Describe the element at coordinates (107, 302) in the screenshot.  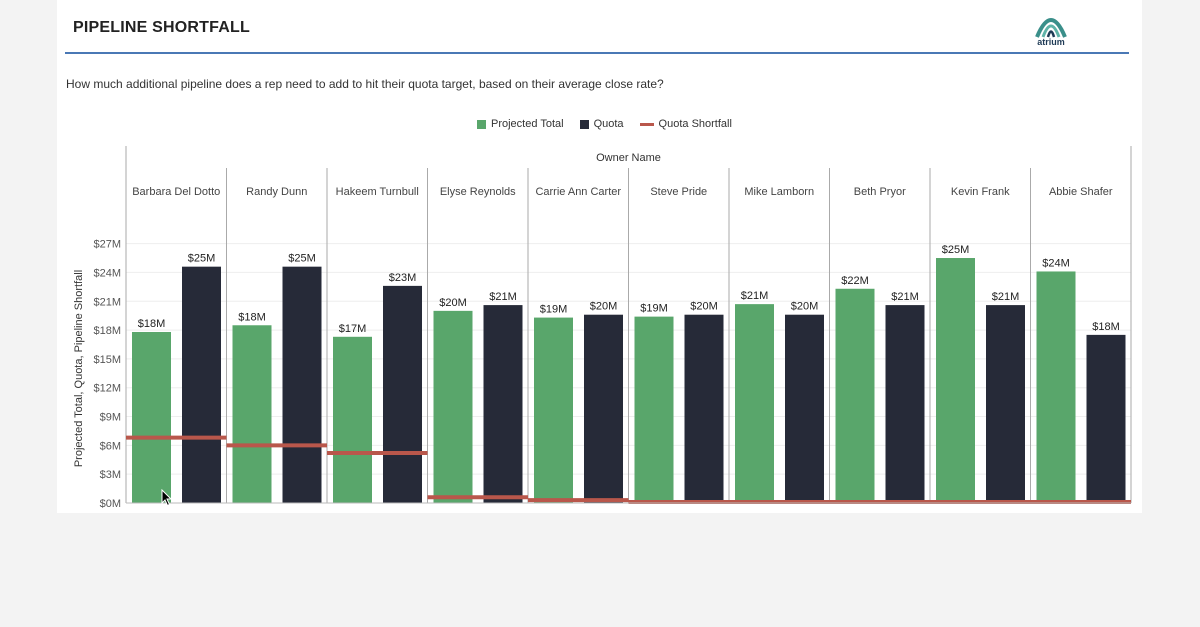
I see `y-tick-label: $21M` at that location.